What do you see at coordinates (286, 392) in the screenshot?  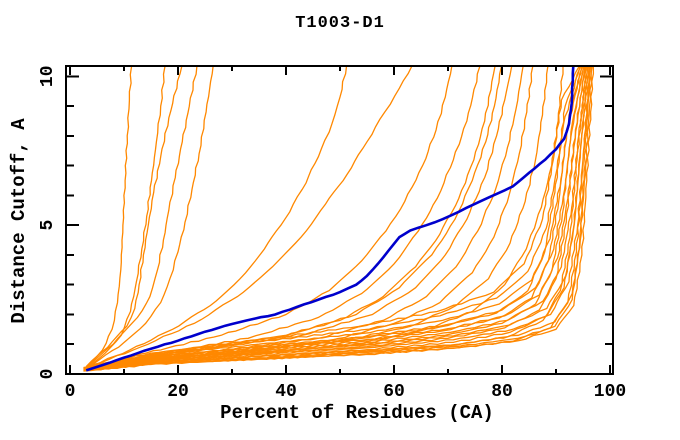 I see `x-tick-label: 40` at bounding box center [286, 392].